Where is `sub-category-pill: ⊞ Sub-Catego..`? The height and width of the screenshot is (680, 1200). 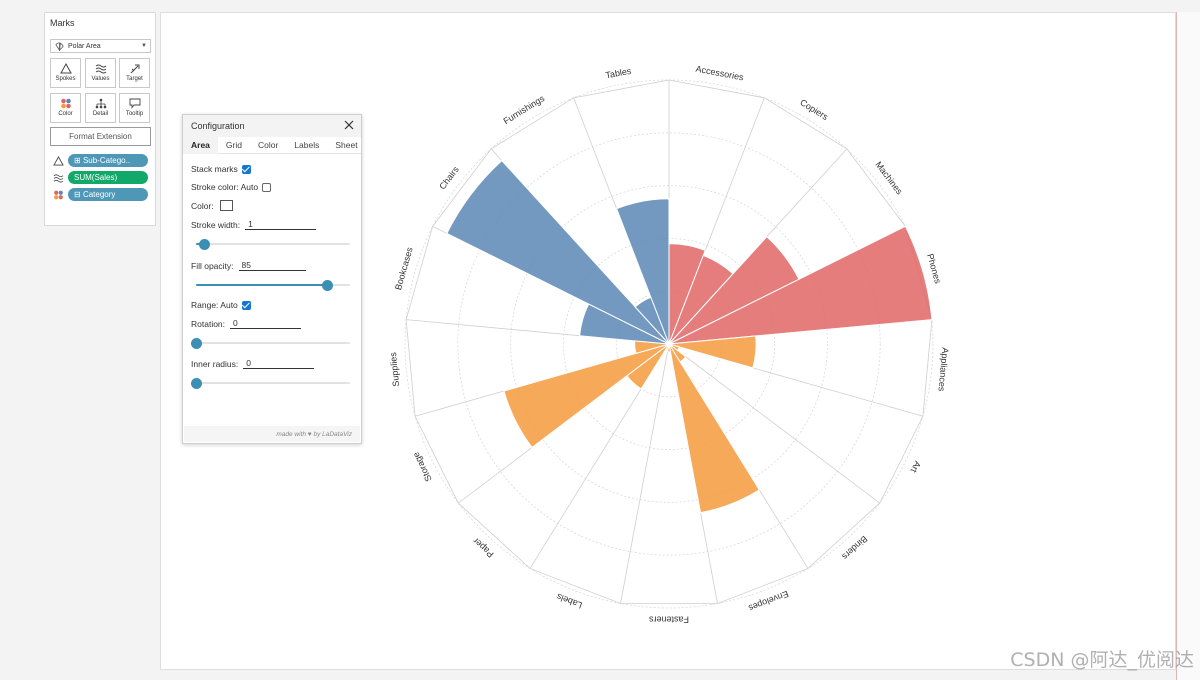 sub-category-pill: ⊞ Sub-Catego.. is located at coordinates (108, 160).